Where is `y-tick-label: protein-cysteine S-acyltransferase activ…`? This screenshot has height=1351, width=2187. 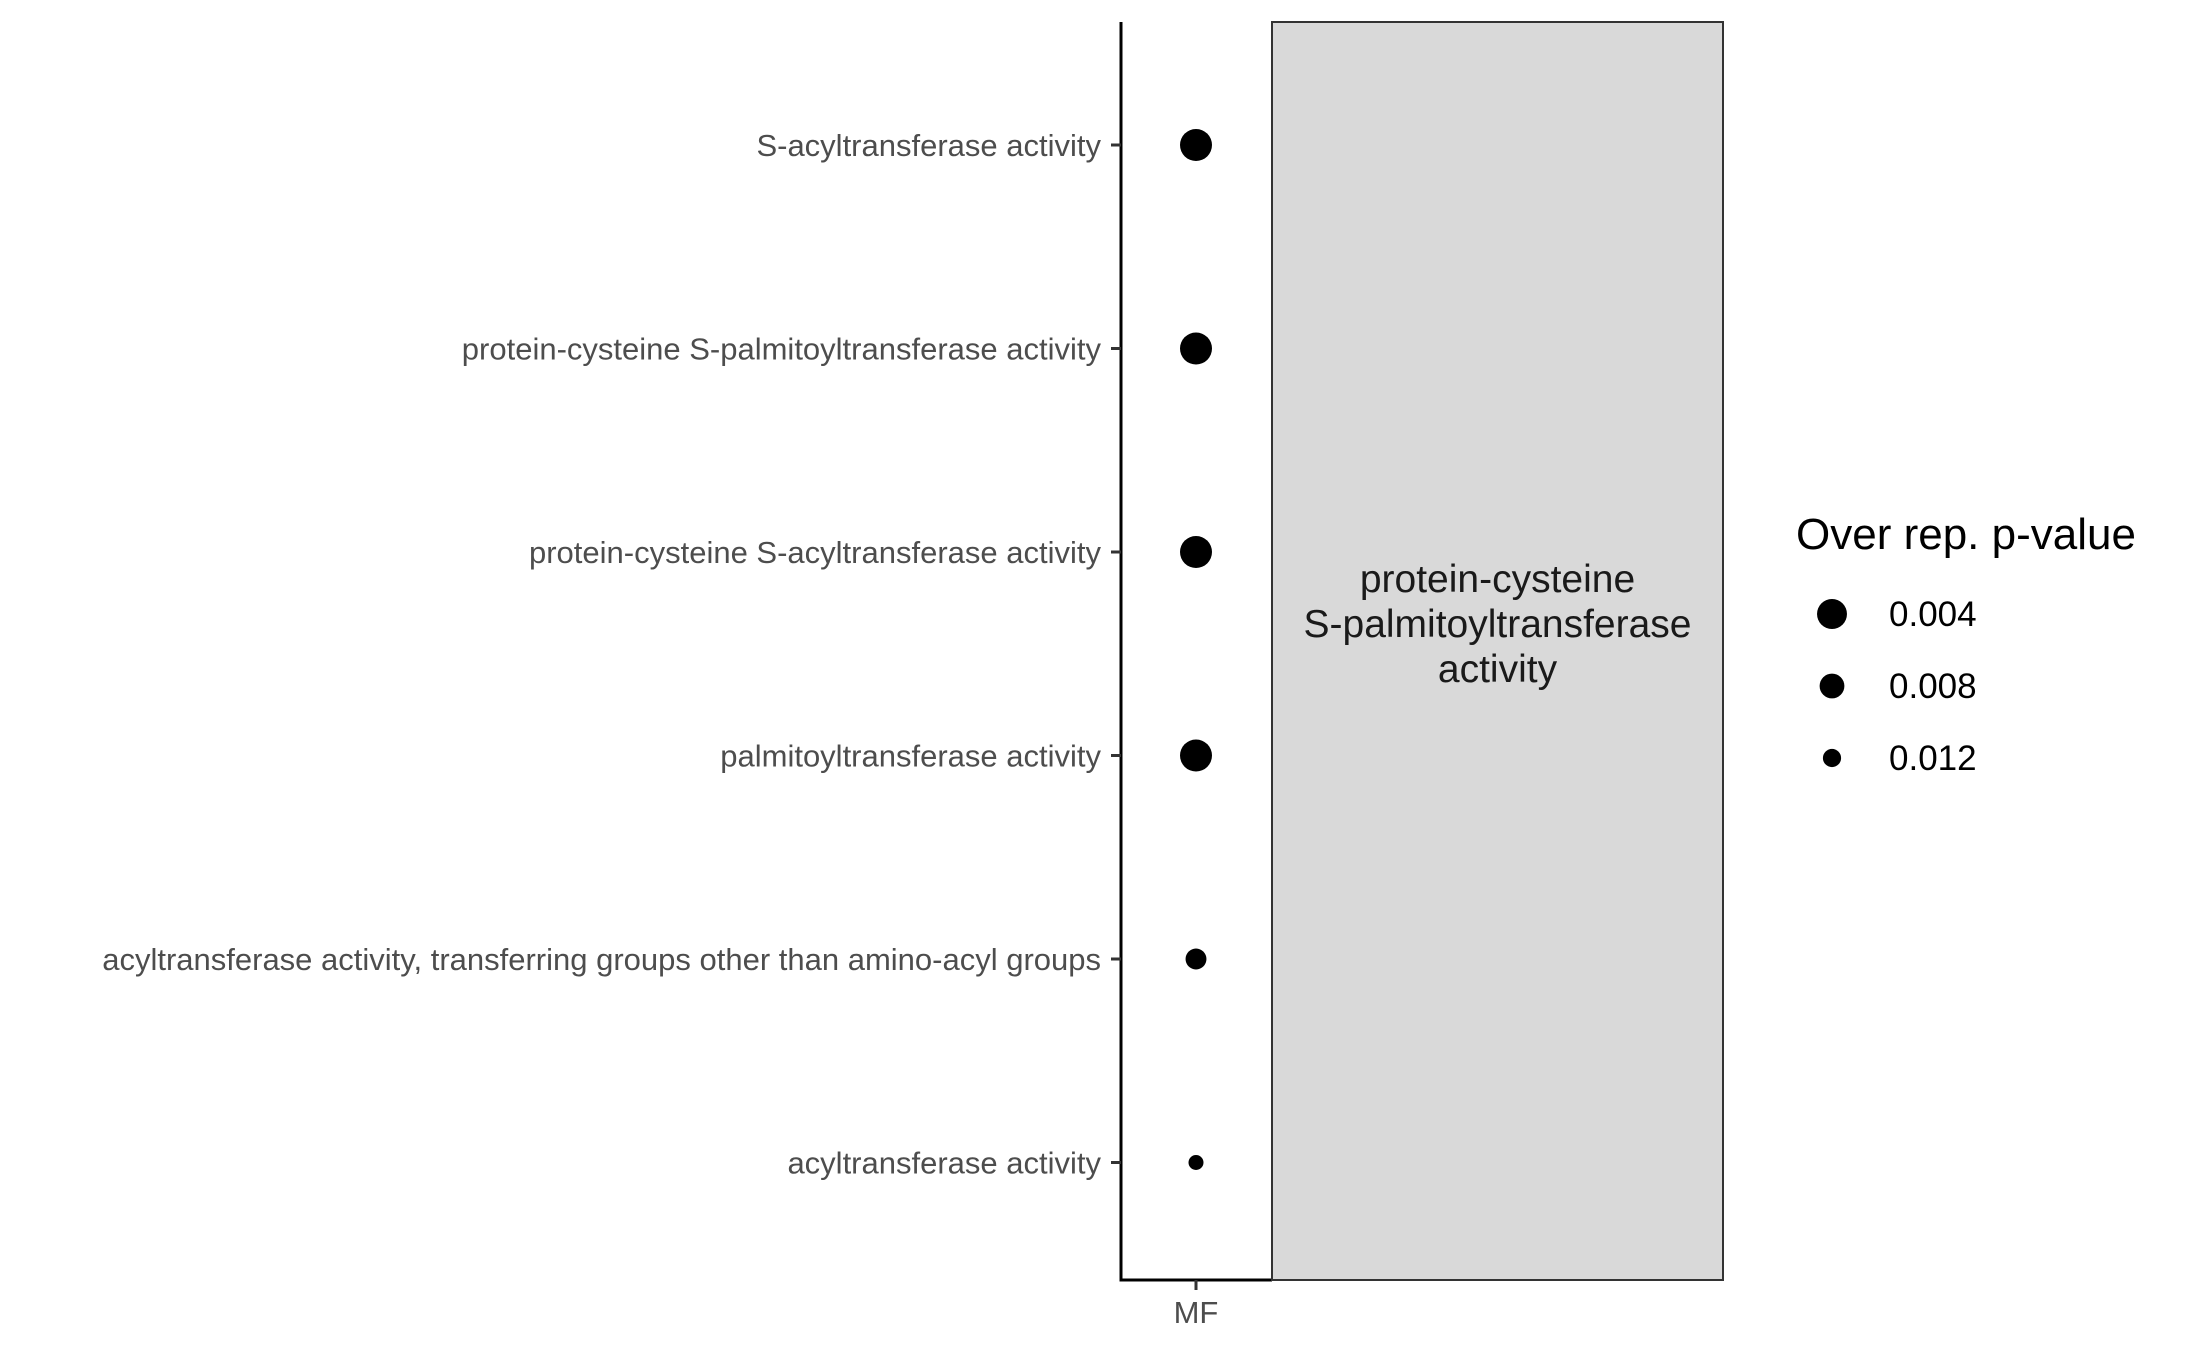
y-tick-label: protein-cysteine S-acyltransferase activ… is located at coordinates (815, 552).